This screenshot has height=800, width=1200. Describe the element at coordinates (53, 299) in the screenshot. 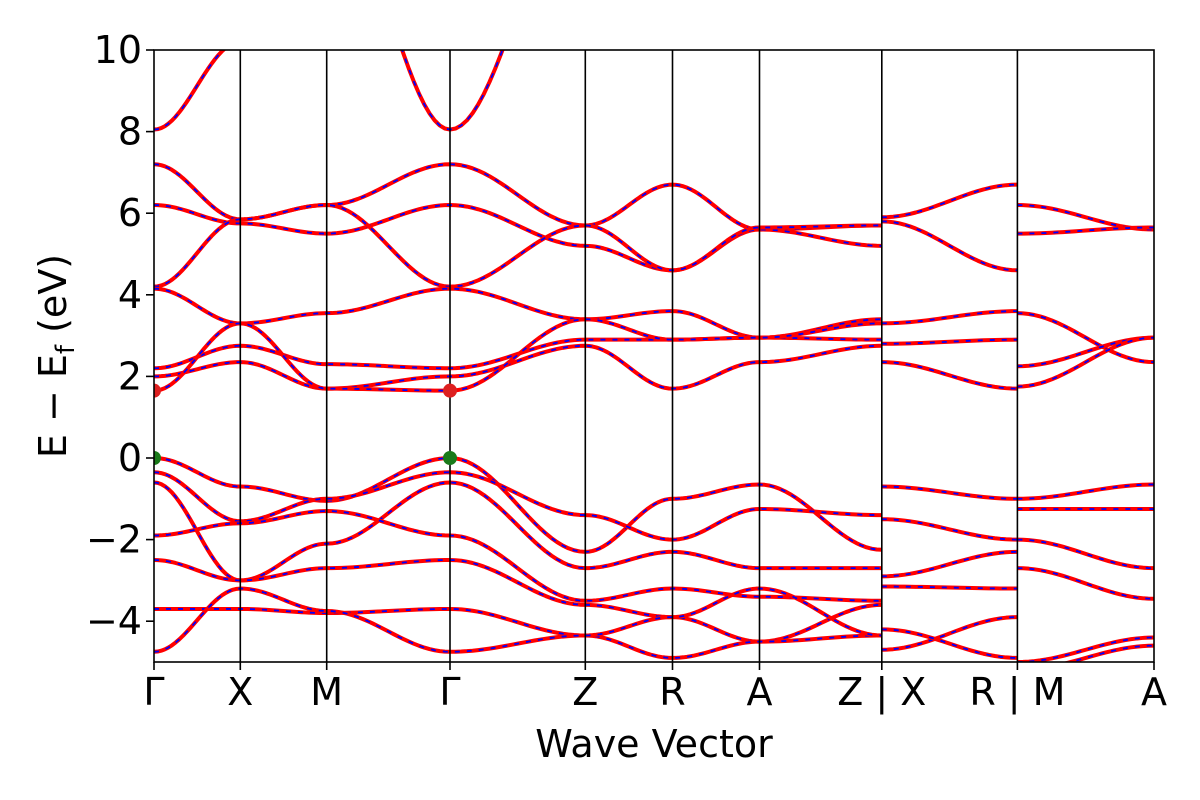

I see `y-axis-title-unit: (eV)` at that location.